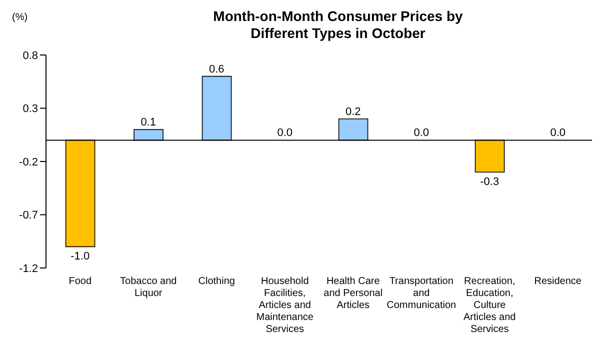 The image size is (600, 345). Describe the element at coordinates (30, 56) in the screenshot. I see `y-tick-label: 0.8` at that location.